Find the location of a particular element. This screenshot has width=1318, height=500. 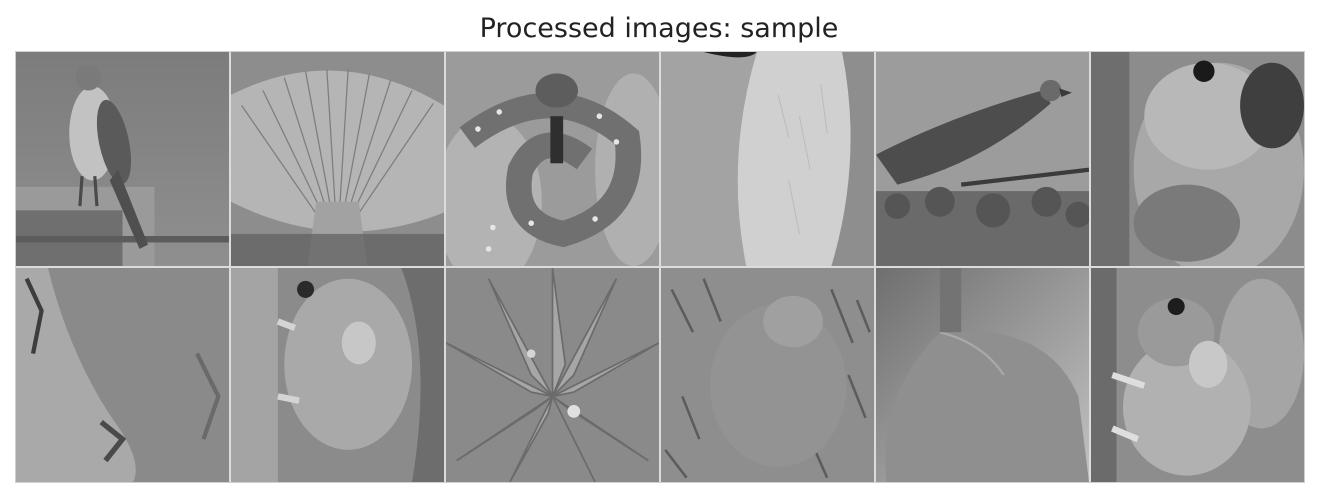

image-tile-rock is located at coordinates (122, 375).